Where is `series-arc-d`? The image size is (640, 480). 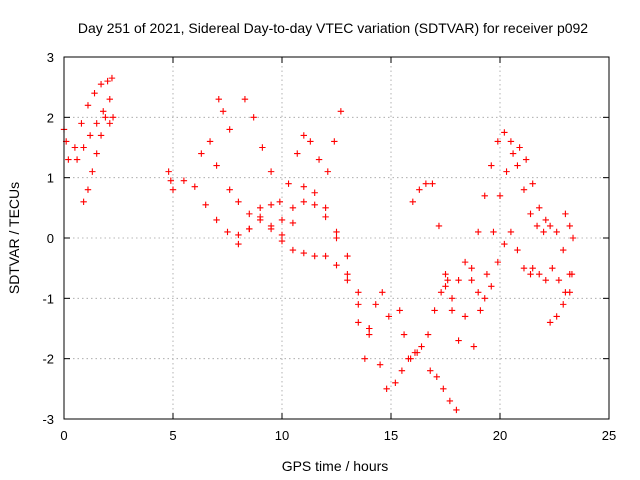 series-arc-d is located at coordinates (94, 159).